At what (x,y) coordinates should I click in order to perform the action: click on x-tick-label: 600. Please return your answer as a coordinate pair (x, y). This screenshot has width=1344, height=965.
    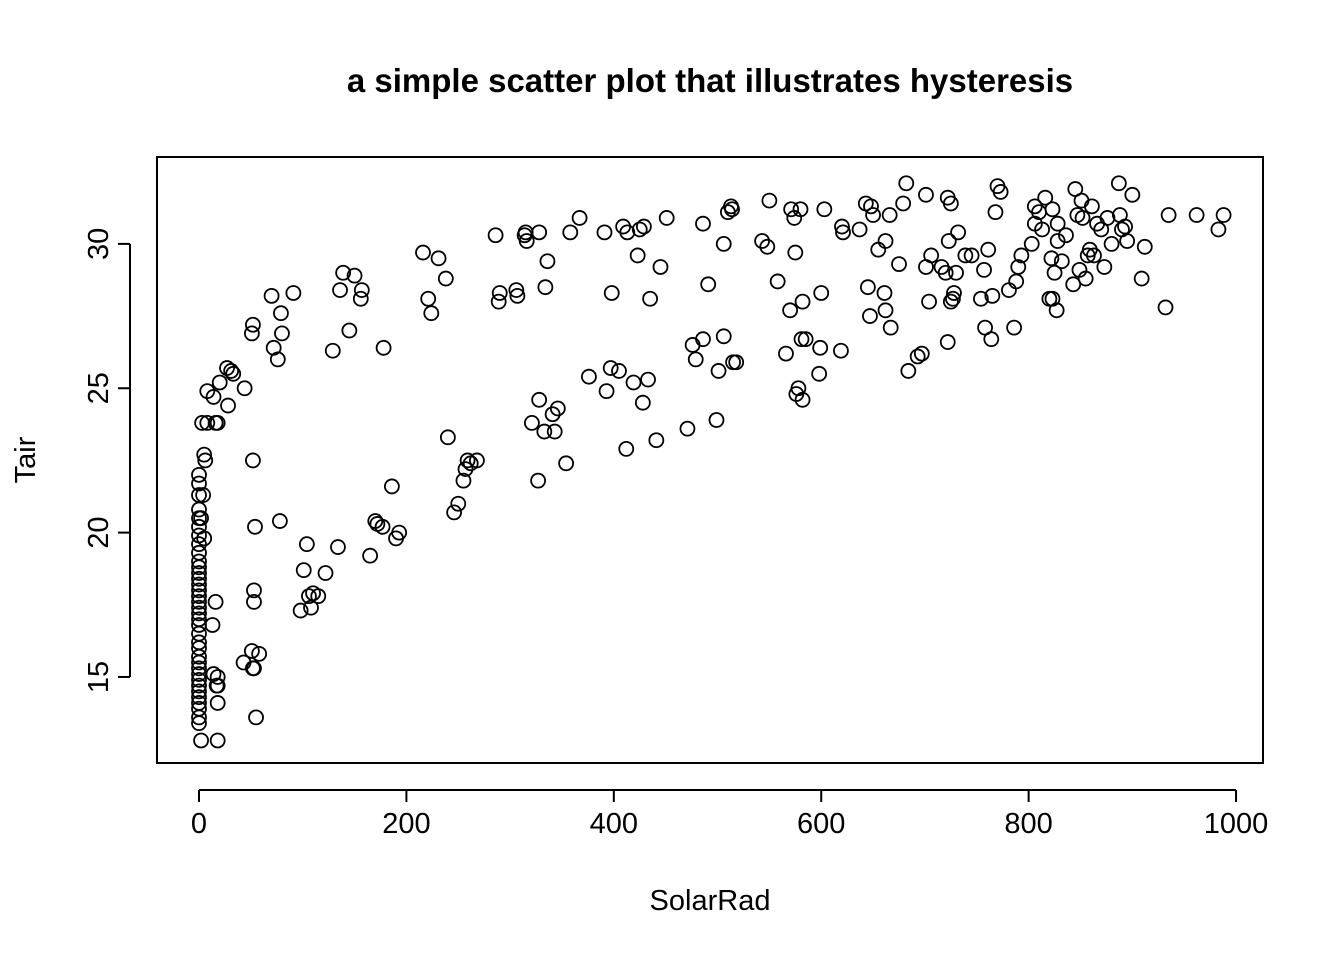
    Looking at the image, I should click on (821, 824).